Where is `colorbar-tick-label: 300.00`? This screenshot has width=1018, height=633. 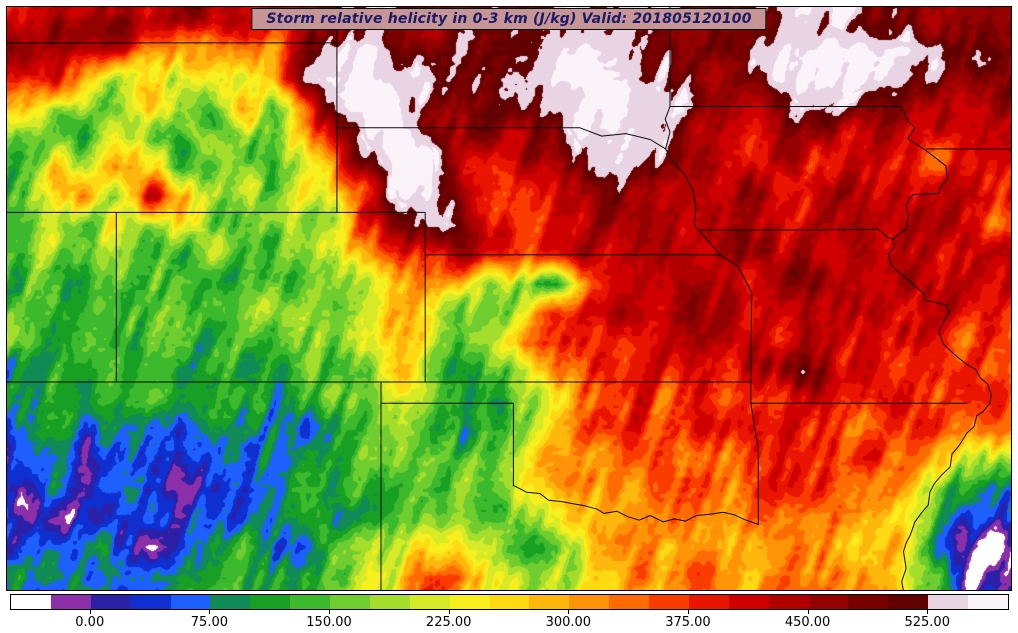 colorbar-tick-label: 300.00 is located at coordinates (568, 622).